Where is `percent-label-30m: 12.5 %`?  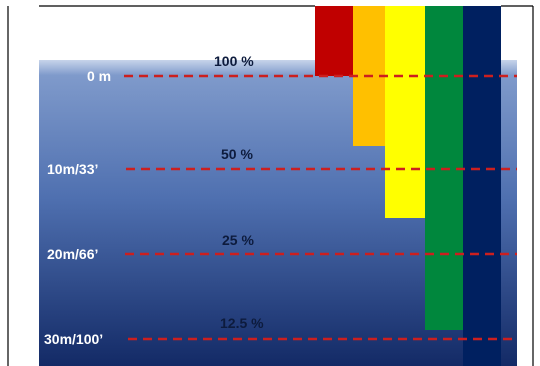
percent-label-30m: 12.5 % is located at coordinates (242, 323).